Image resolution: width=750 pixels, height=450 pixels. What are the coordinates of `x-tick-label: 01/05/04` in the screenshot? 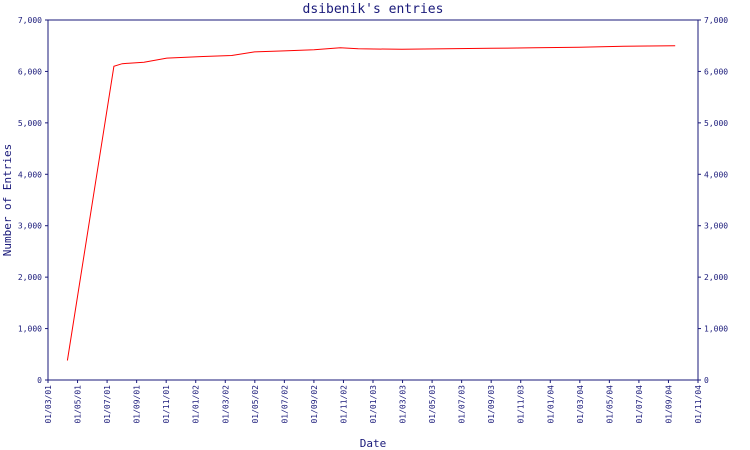 It's located at (609, 404).